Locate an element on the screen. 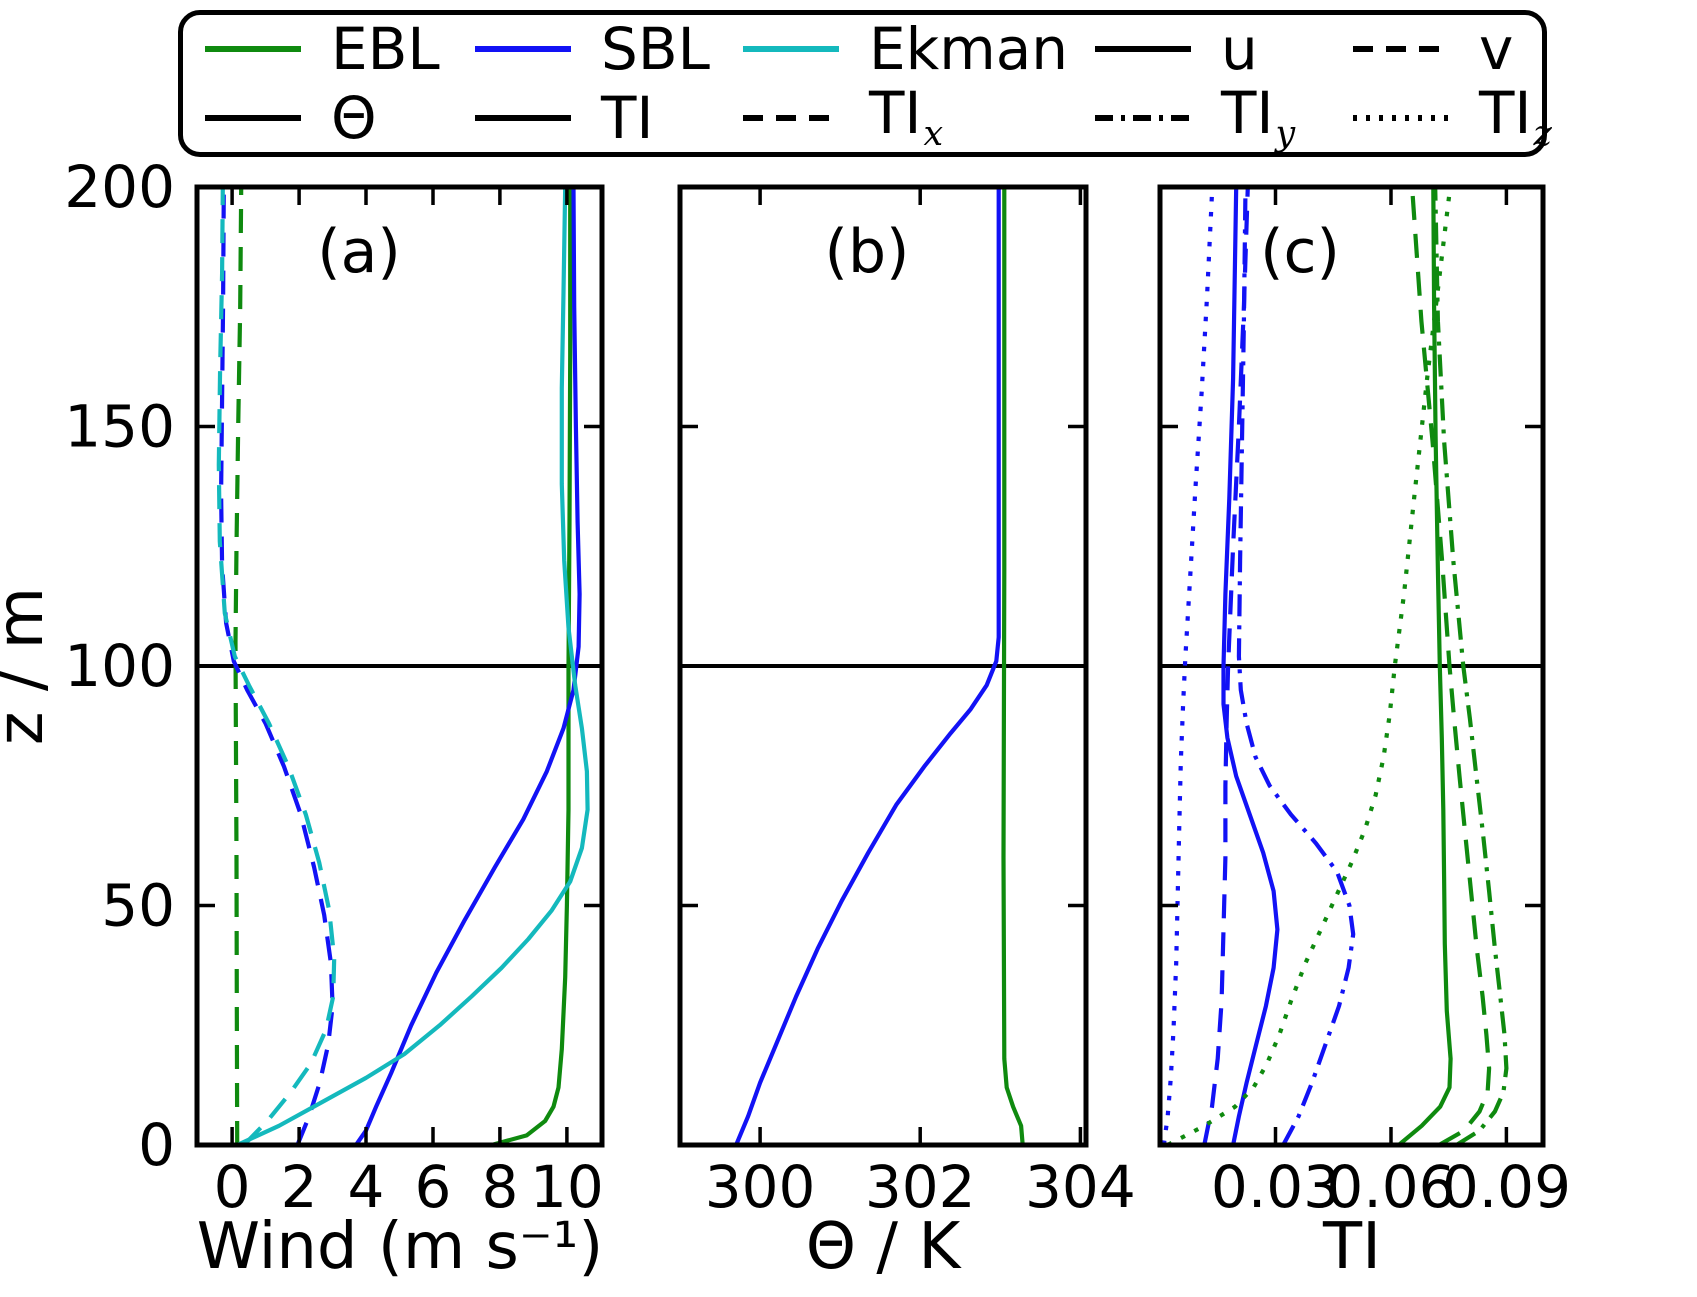 The width and height of the screenshot is (1697, 1297). x-tick-label: 0.09 is located at coordinates (1506, 1187).